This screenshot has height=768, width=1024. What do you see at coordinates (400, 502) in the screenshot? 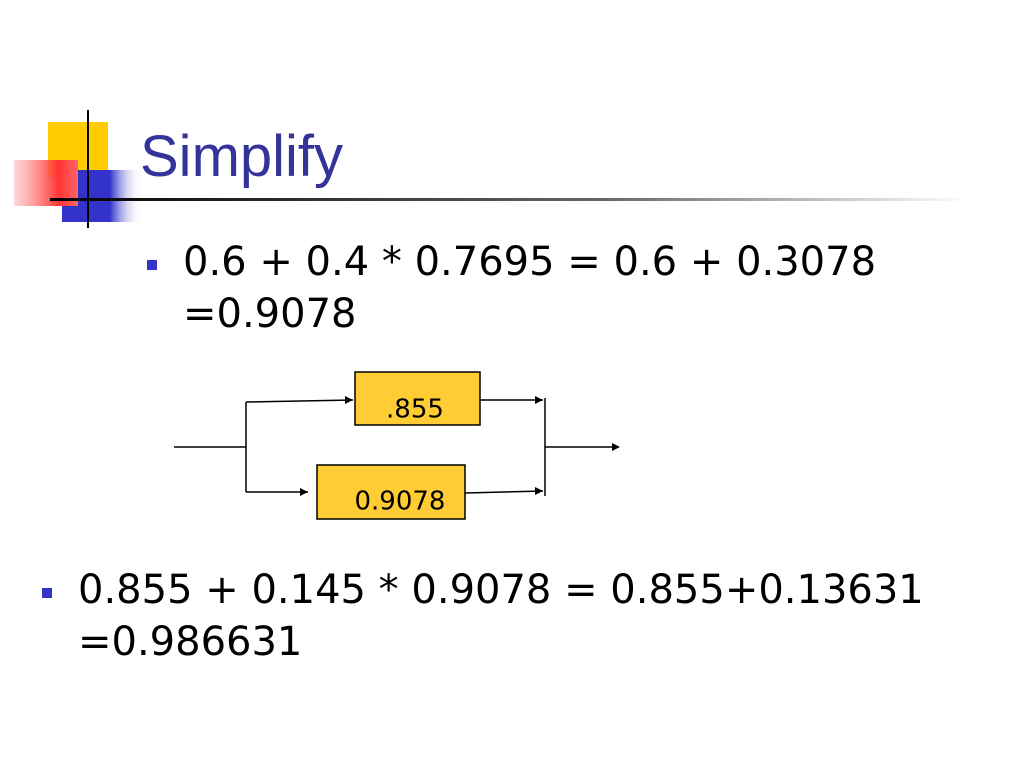
I see `node-label: 0.9078` at bounding box center [400, 502].